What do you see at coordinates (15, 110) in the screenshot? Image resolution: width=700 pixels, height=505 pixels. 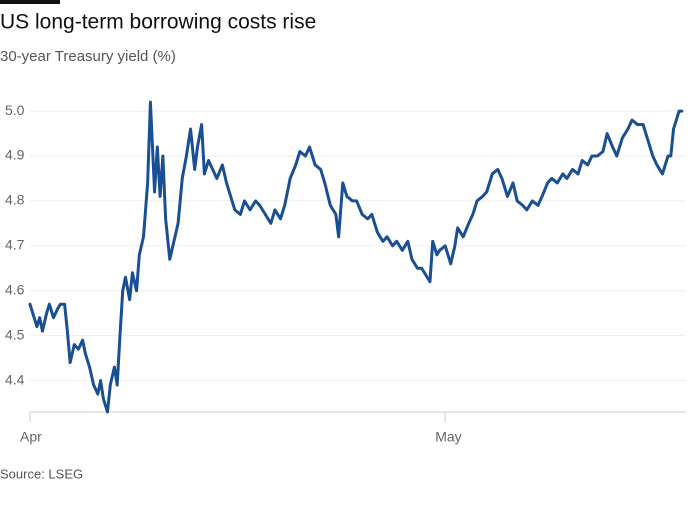 I see `y-tick-label: 5.0` at bounding box center [15, 110].